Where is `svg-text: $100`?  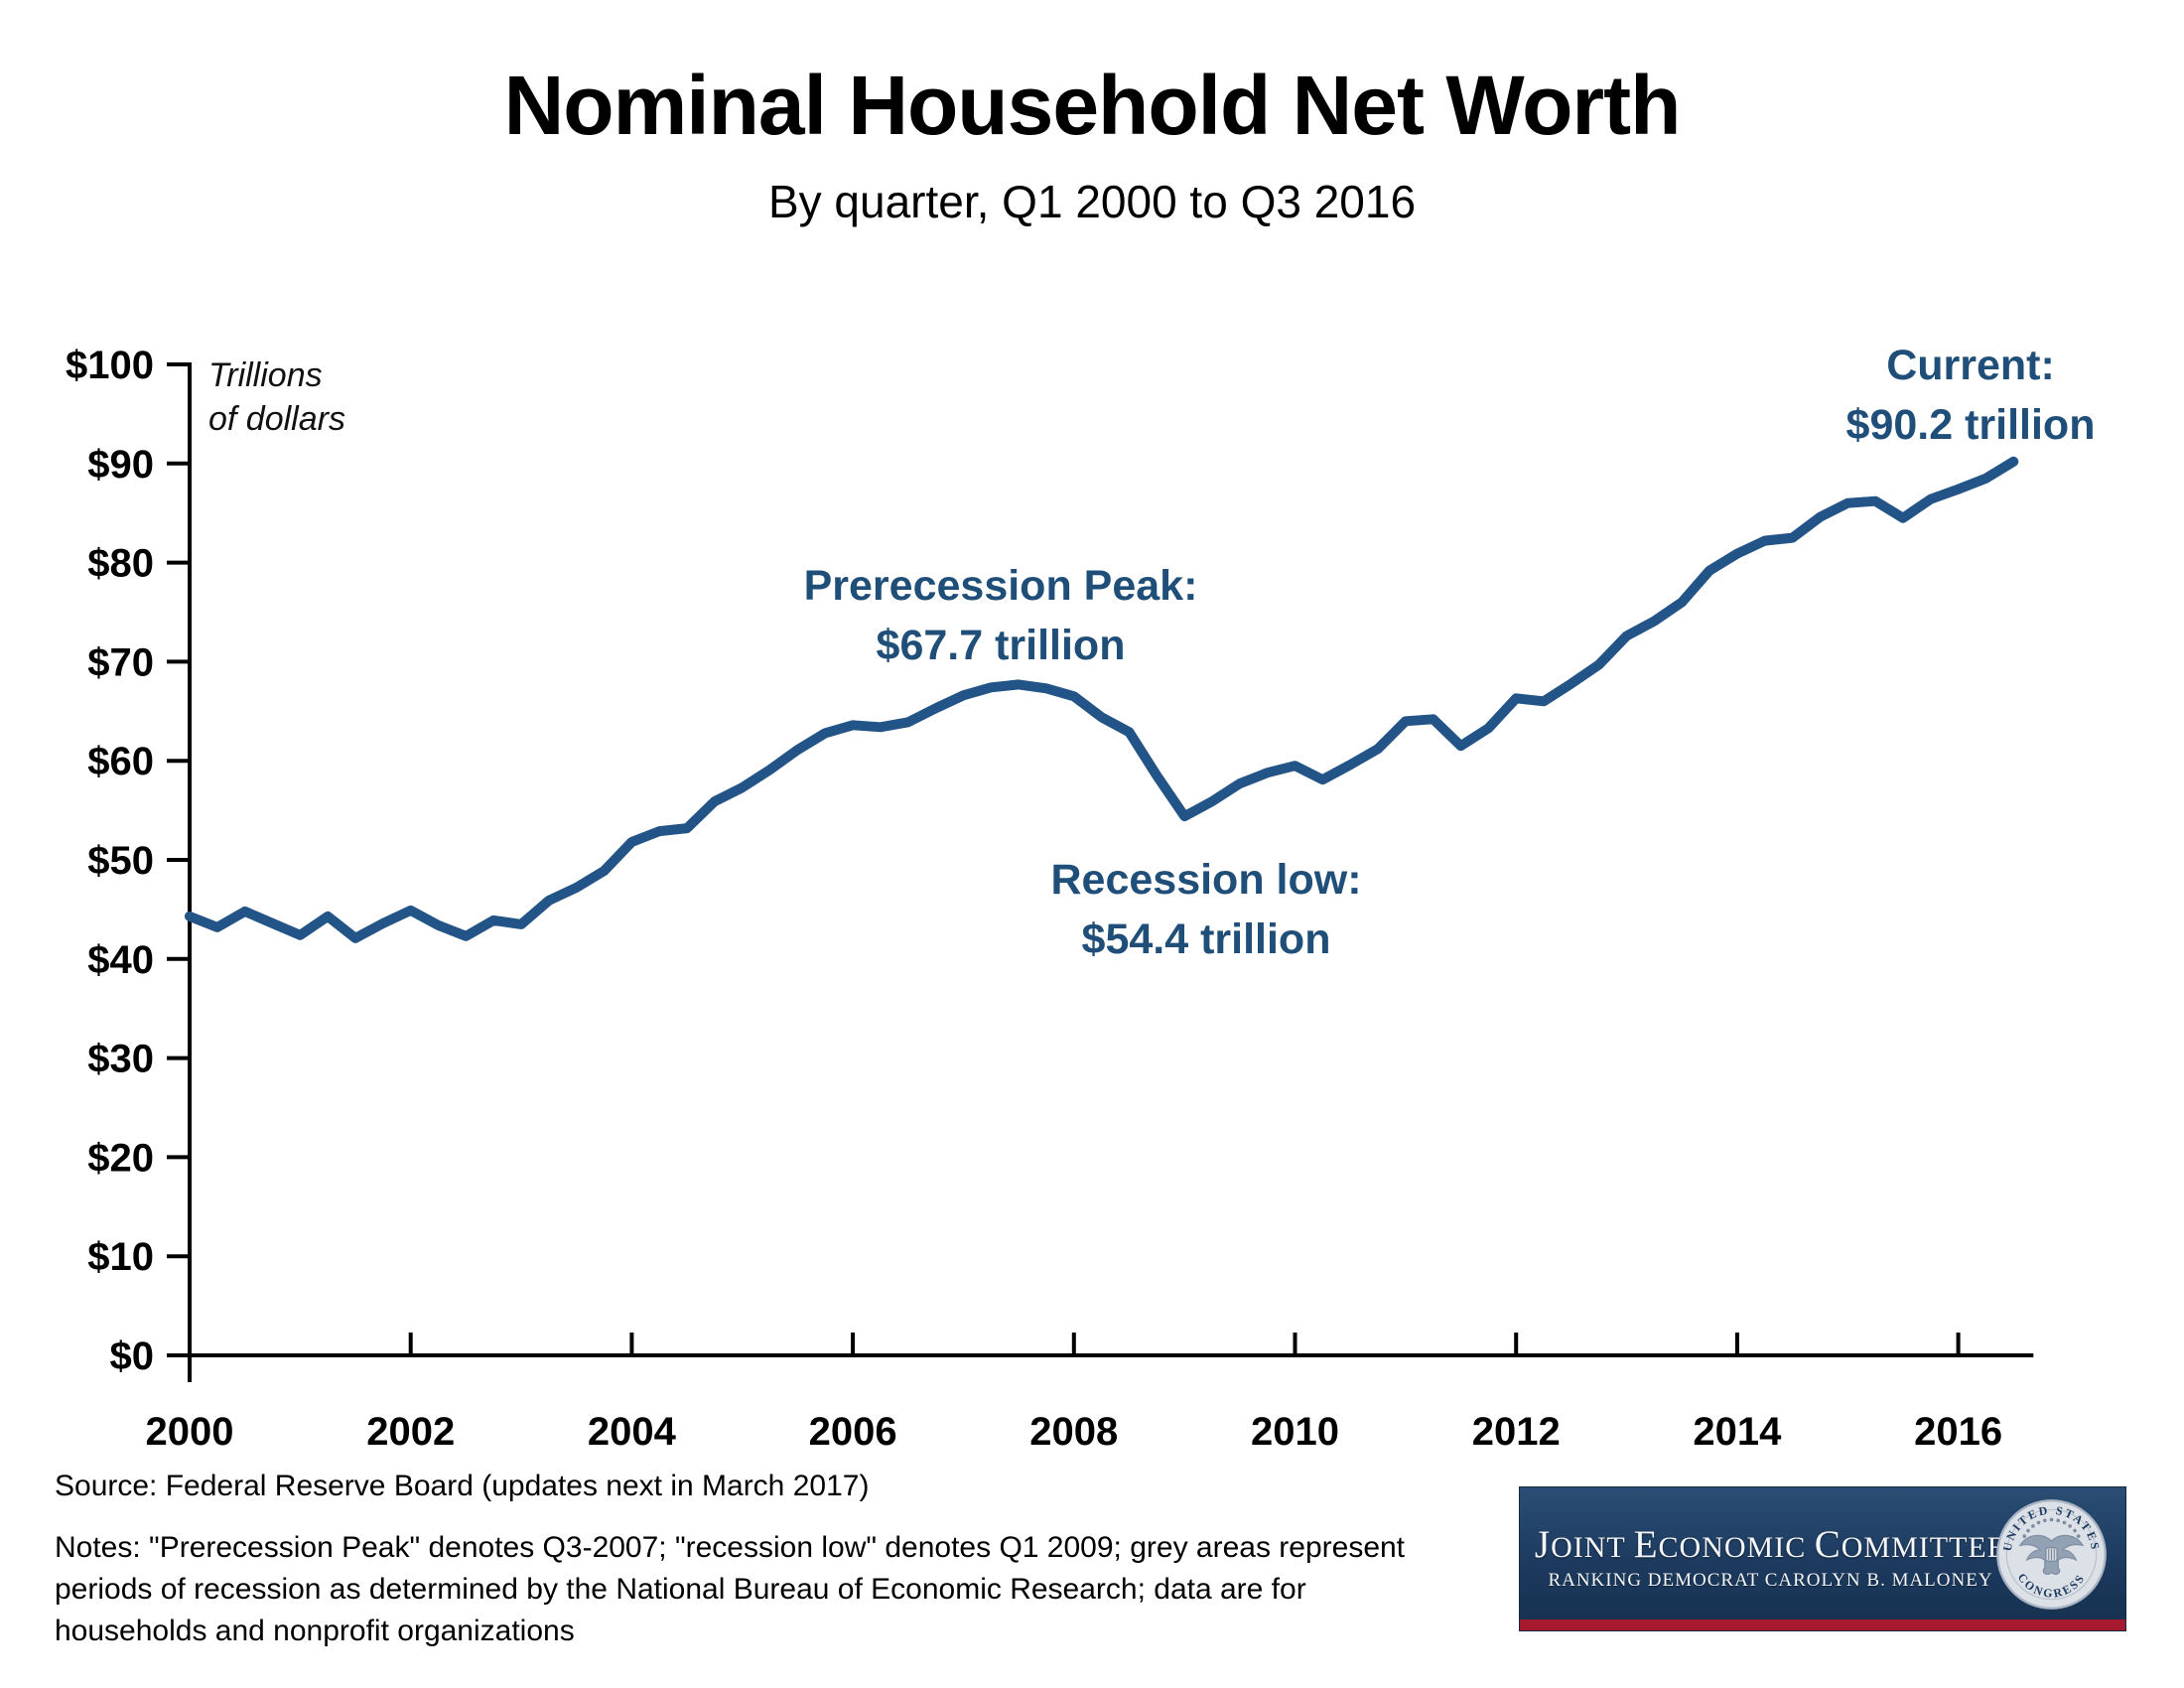
svg-text: $100 is located at coordinates (110, 365).